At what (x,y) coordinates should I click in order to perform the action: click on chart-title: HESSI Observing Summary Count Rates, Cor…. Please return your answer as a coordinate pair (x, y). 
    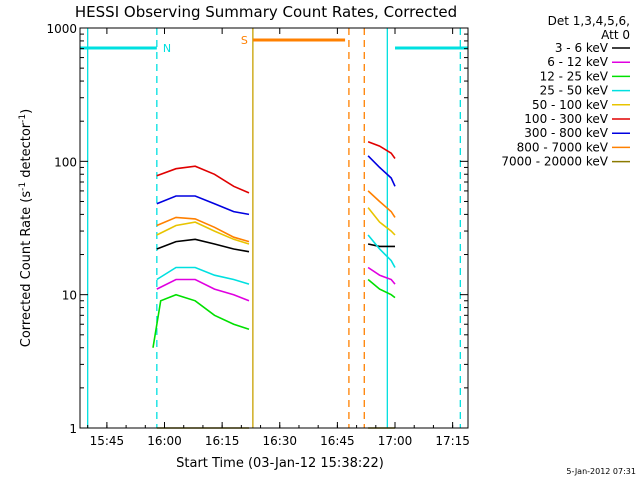
    Looking at the image, I should click on (266, 12).